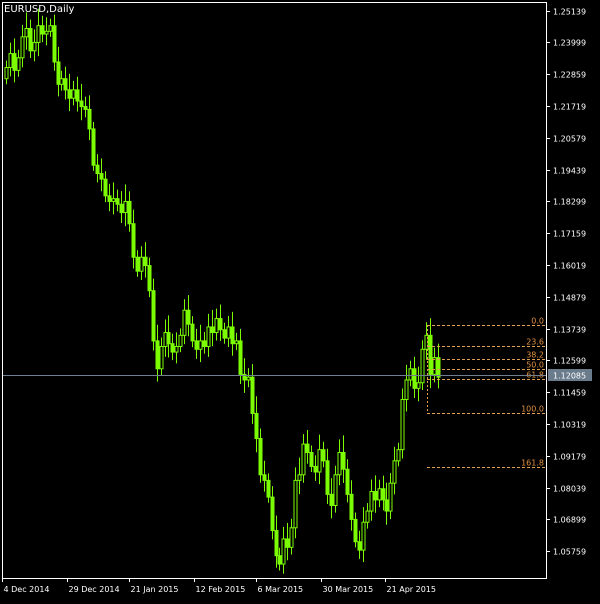  Describe the element at coordinates (27, 589) in the screenshot. I see `time-tick-label: 4 Dec 2014` at that location.